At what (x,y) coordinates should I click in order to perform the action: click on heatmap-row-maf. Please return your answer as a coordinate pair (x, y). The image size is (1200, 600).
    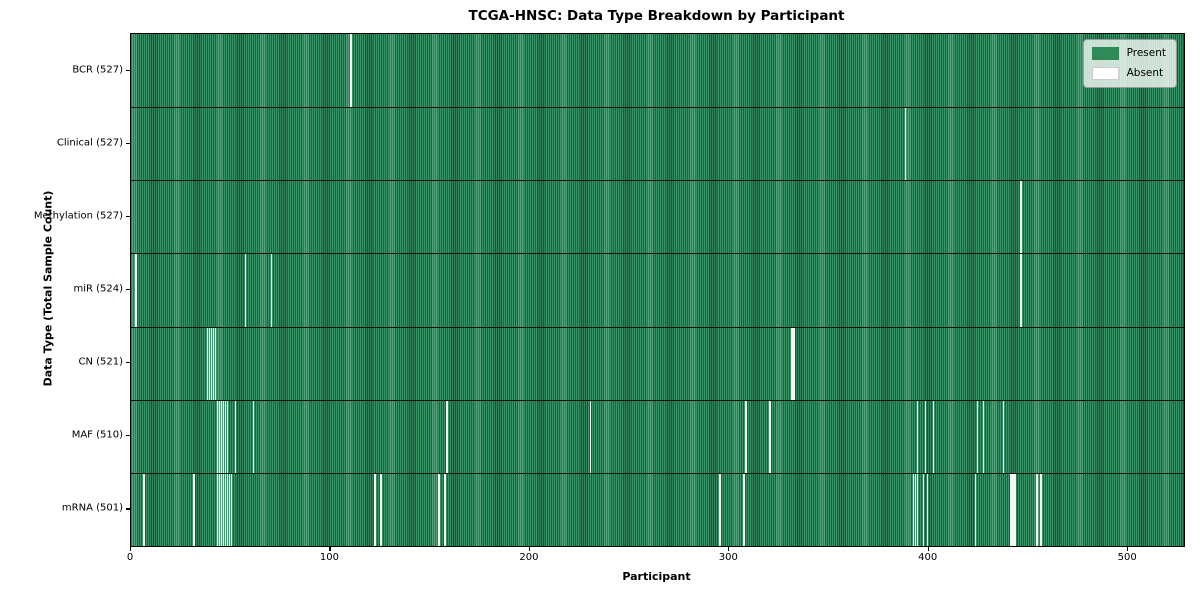
    Looking at the image, I should click on (657, 436).